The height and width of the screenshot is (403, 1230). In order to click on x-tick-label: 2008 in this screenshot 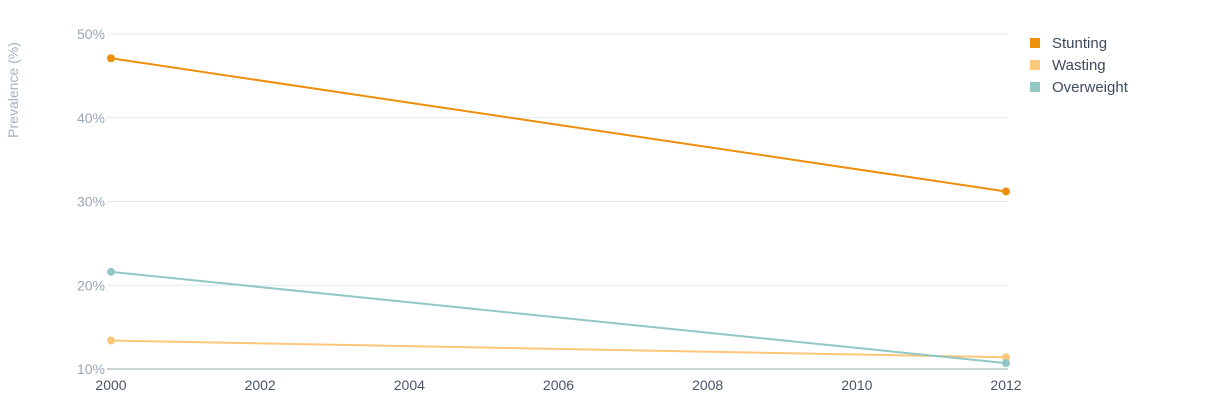, I will do `click(707, 385)`.